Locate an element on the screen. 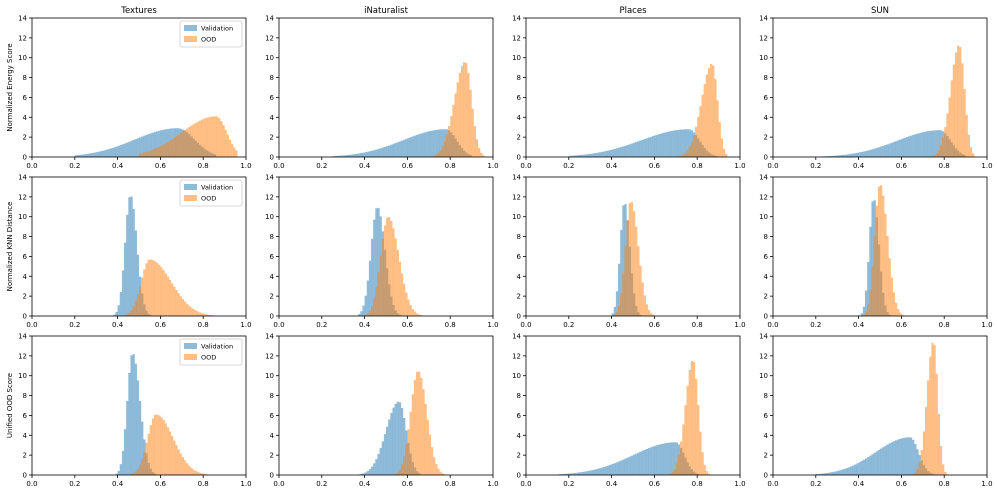 This screenshot has width=997, height=498. x-tick-label: 1.0 is located at coordinates (492, 325).